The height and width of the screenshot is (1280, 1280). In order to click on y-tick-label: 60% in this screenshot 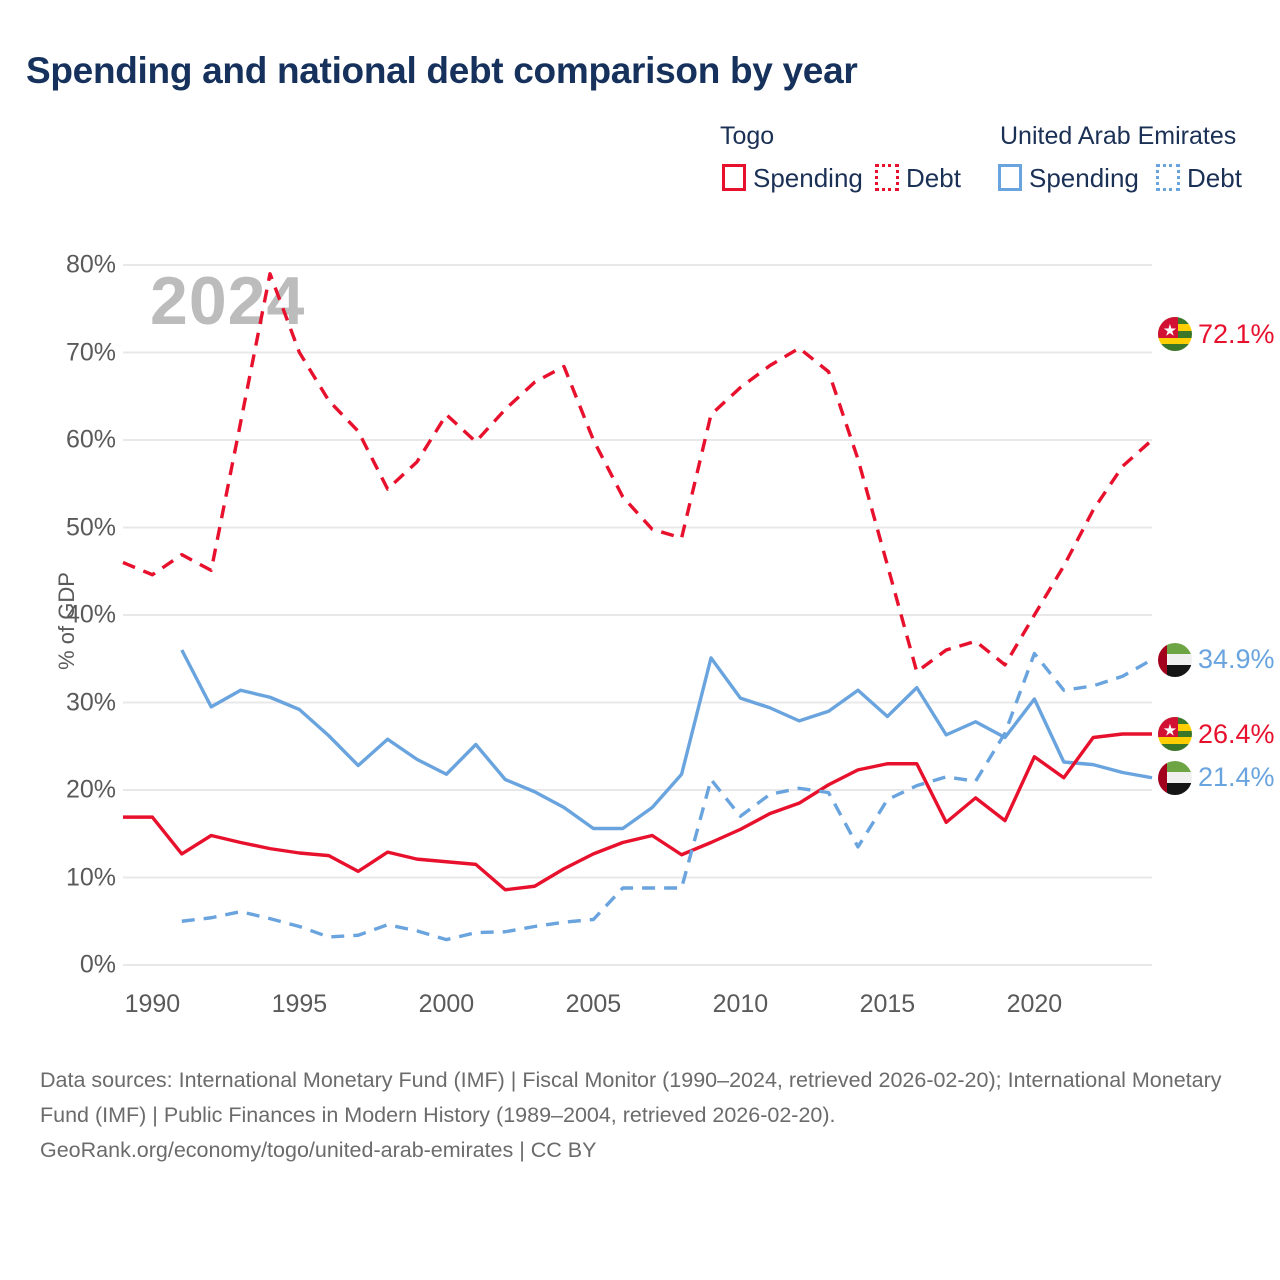, I will do `click(90, 439)`.